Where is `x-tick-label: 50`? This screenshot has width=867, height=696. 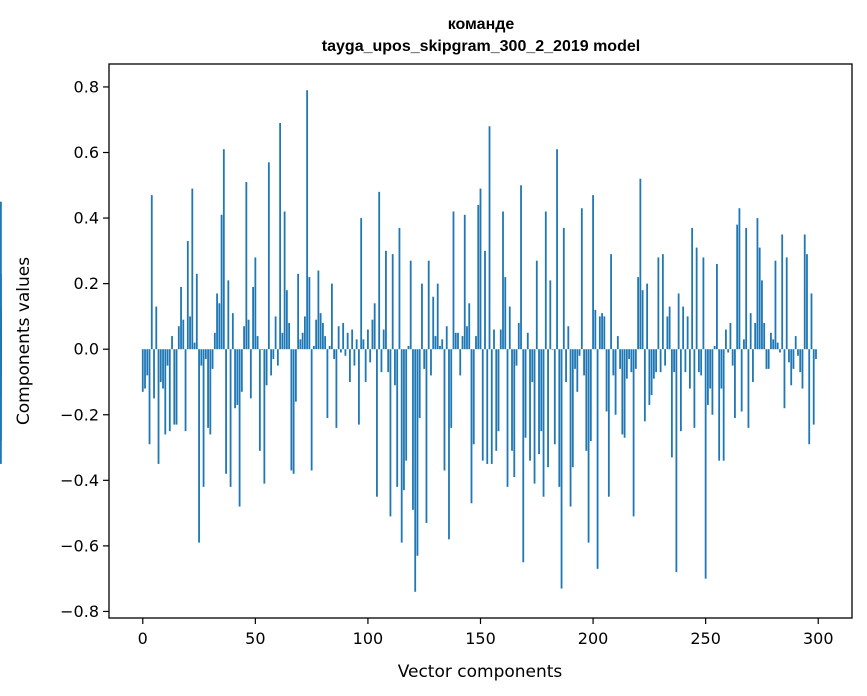
x-tick-label: 50 is located at coordinates (255, 638).